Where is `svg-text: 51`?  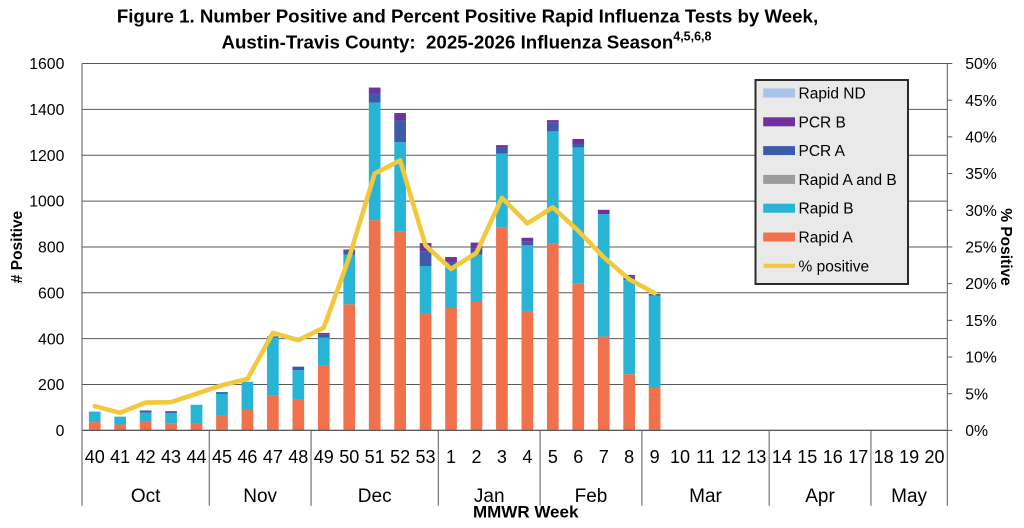
svg-text: 51 is located at coordinates (375, 457).